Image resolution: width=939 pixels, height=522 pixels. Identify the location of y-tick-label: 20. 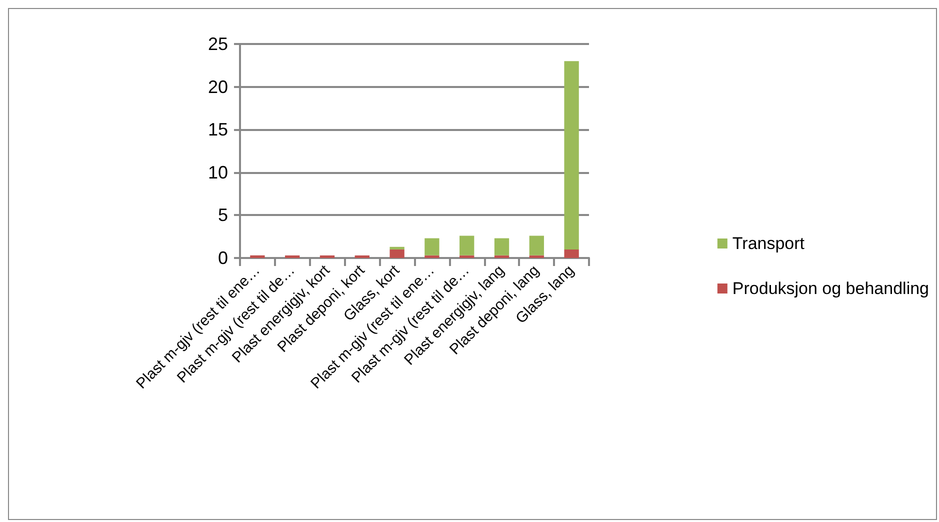
(218, 86).